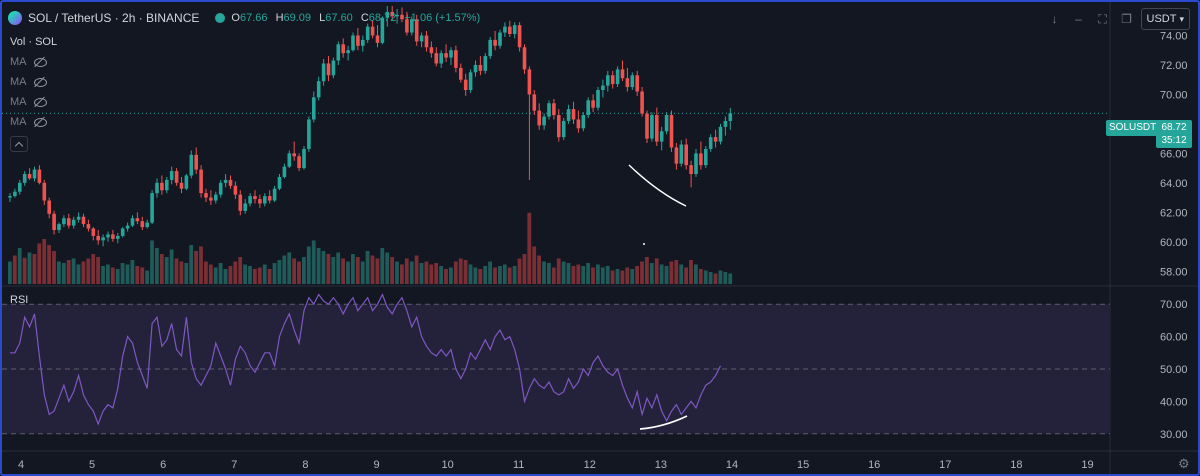  I want to click on volume-legend: Vol · SOL, so click(34, 42).